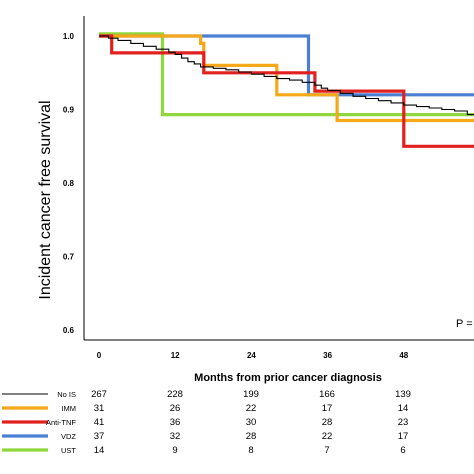  What do you see at coordinates (174, 450) in the screenshot?
I see `risk-count: 9` at bounding box center [174, 450].